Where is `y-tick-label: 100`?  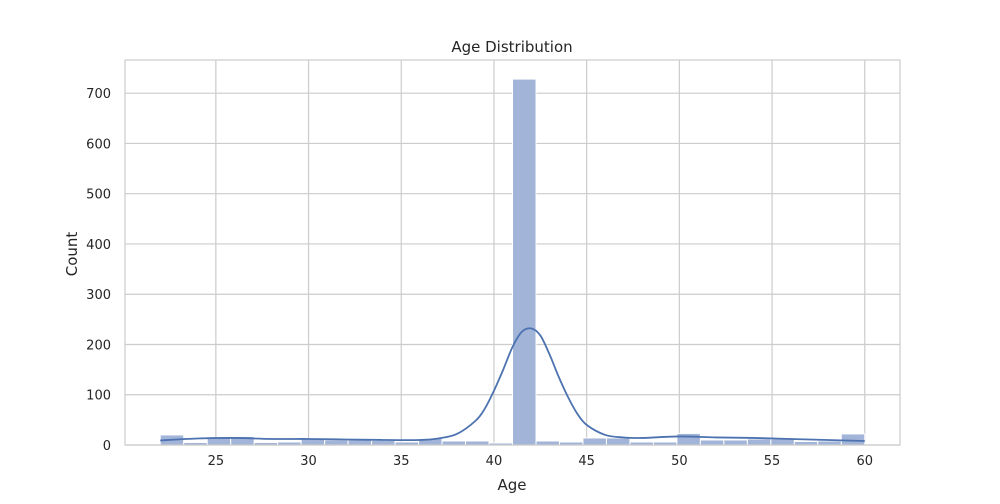
y-tick-label: 100 is located at coordinates (98, 396).